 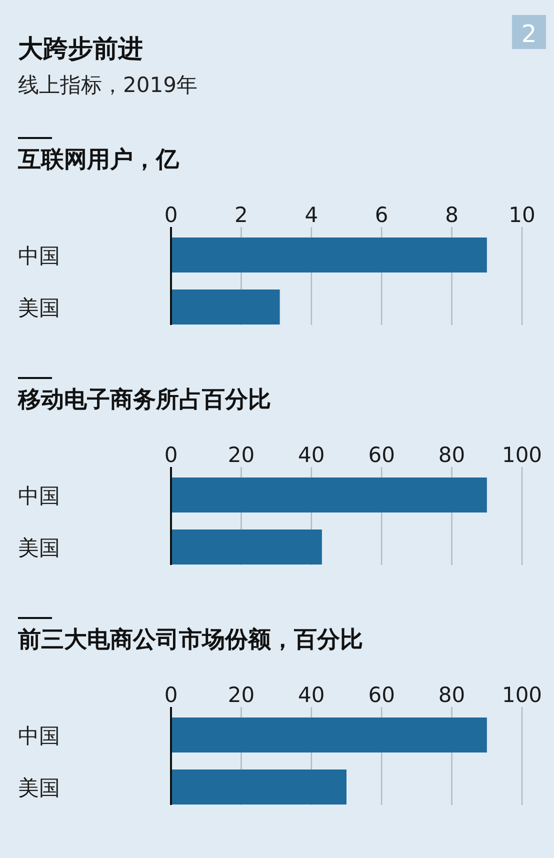 What do you see at coordinates (108, 85) in the screenshot?
I see `text: 线上指标，2019年` at bounding box center [108, 85].